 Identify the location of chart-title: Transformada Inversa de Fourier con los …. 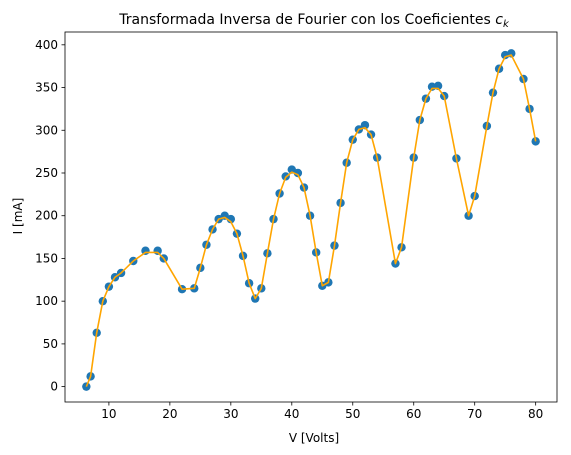
(314, 21).